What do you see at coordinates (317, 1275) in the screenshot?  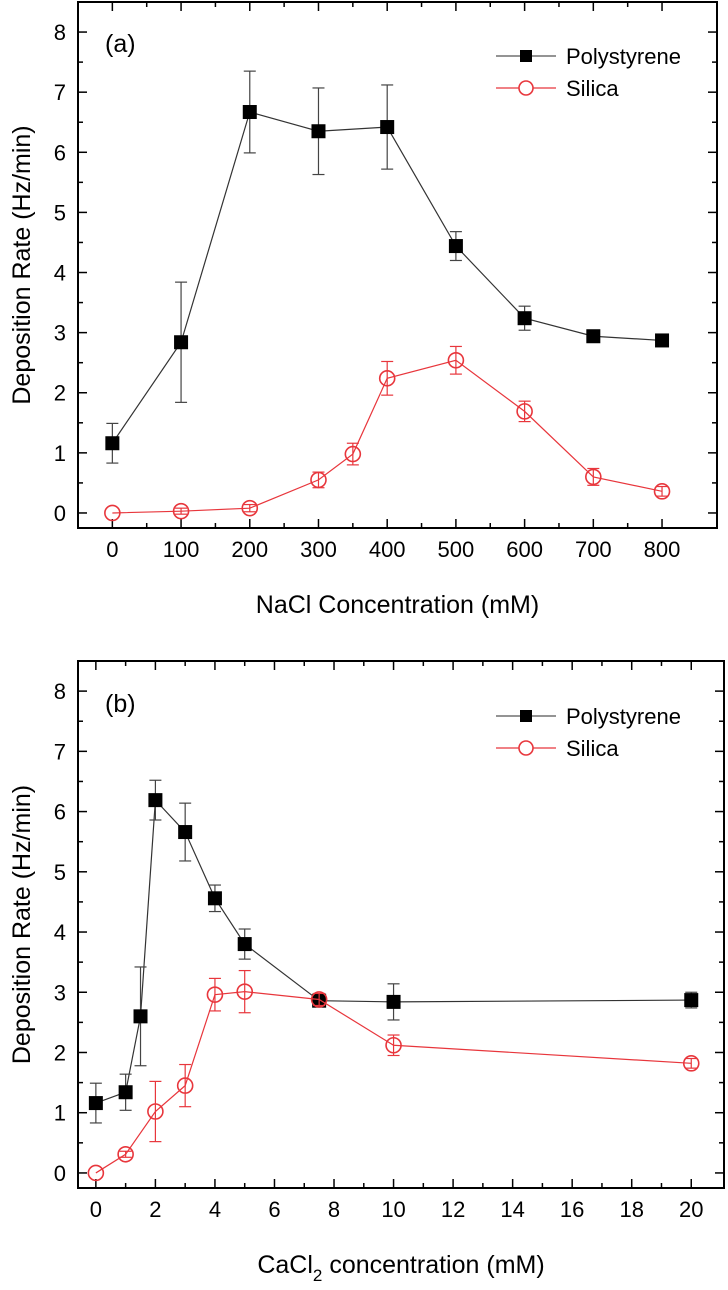 I see `x-axis-title-subscript: 2` at bounding box center [317, 1275].